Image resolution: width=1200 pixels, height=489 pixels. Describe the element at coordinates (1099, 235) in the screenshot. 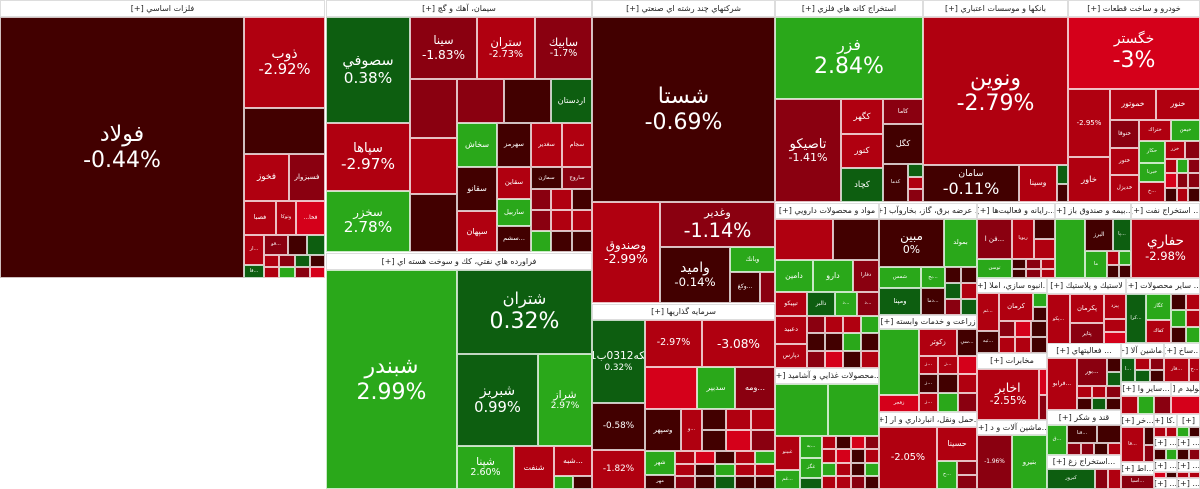

I see `stock-tile: البرز` at that location.